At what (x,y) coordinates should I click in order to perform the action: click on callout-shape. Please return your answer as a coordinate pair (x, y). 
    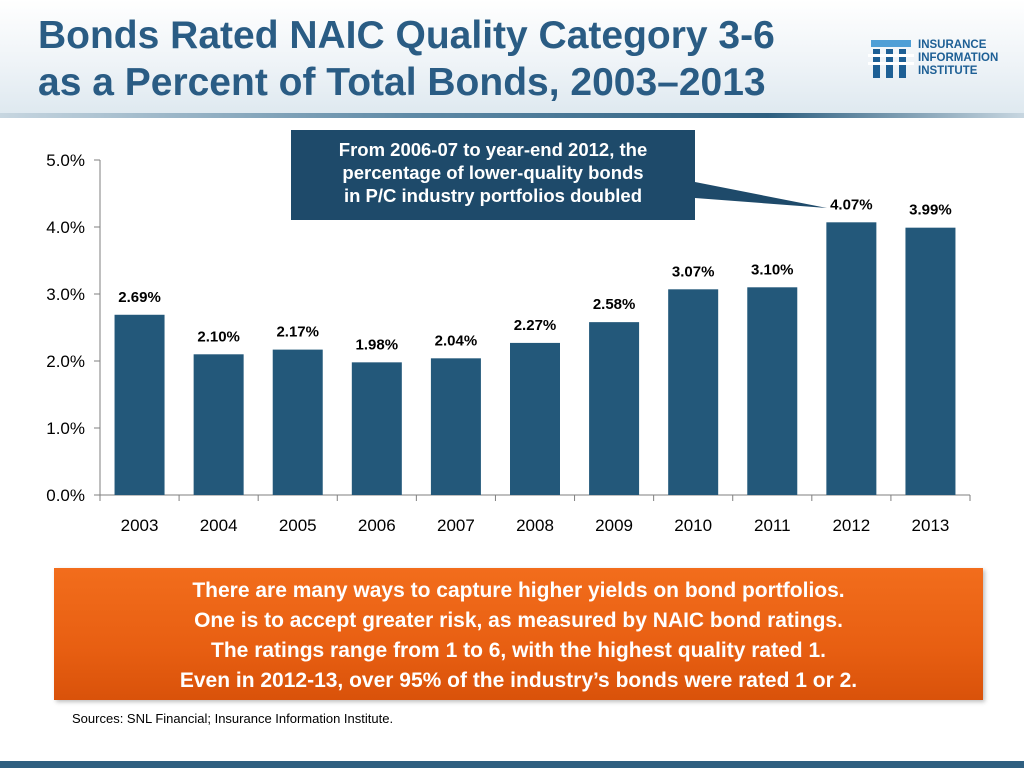
    Looking at the image, I should click on (559, 175).